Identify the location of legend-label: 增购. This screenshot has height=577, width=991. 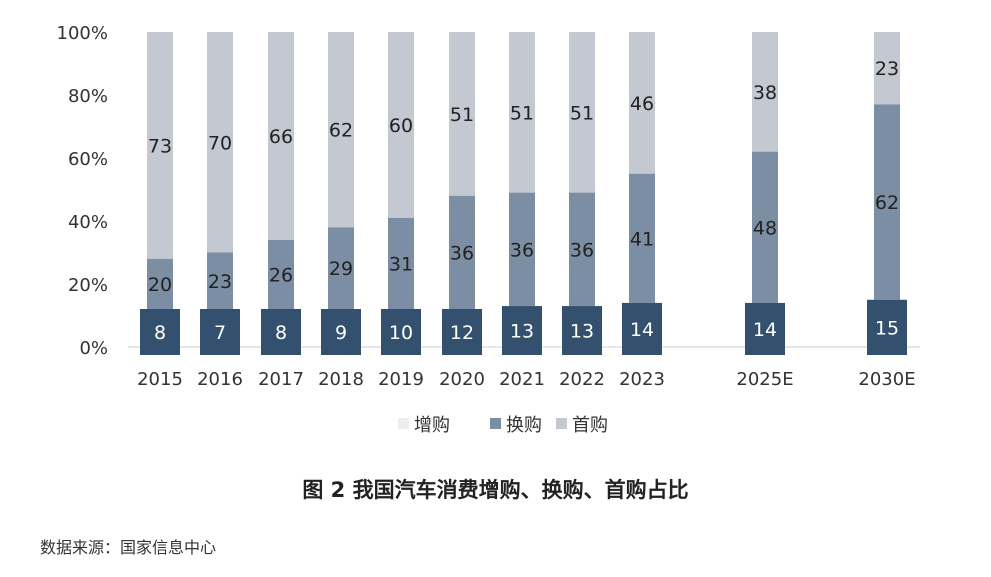
(432, 425).